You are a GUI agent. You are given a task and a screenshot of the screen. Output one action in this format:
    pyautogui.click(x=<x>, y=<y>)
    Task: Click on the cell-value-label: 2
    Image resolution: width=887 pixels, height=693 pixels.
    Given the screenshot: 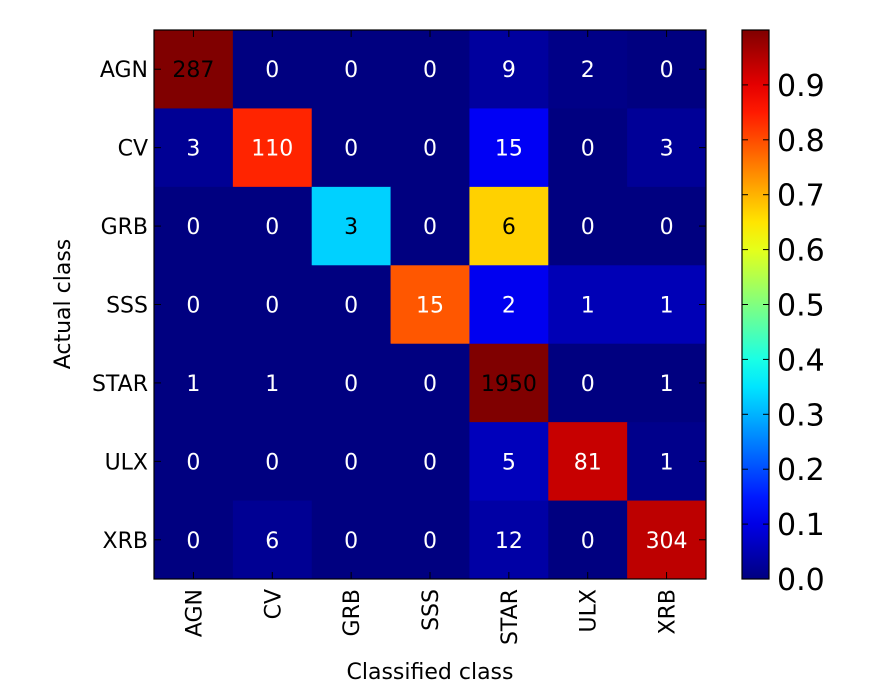 What is the action you would take?
    pyautogui.click(x=588, y=70)
    